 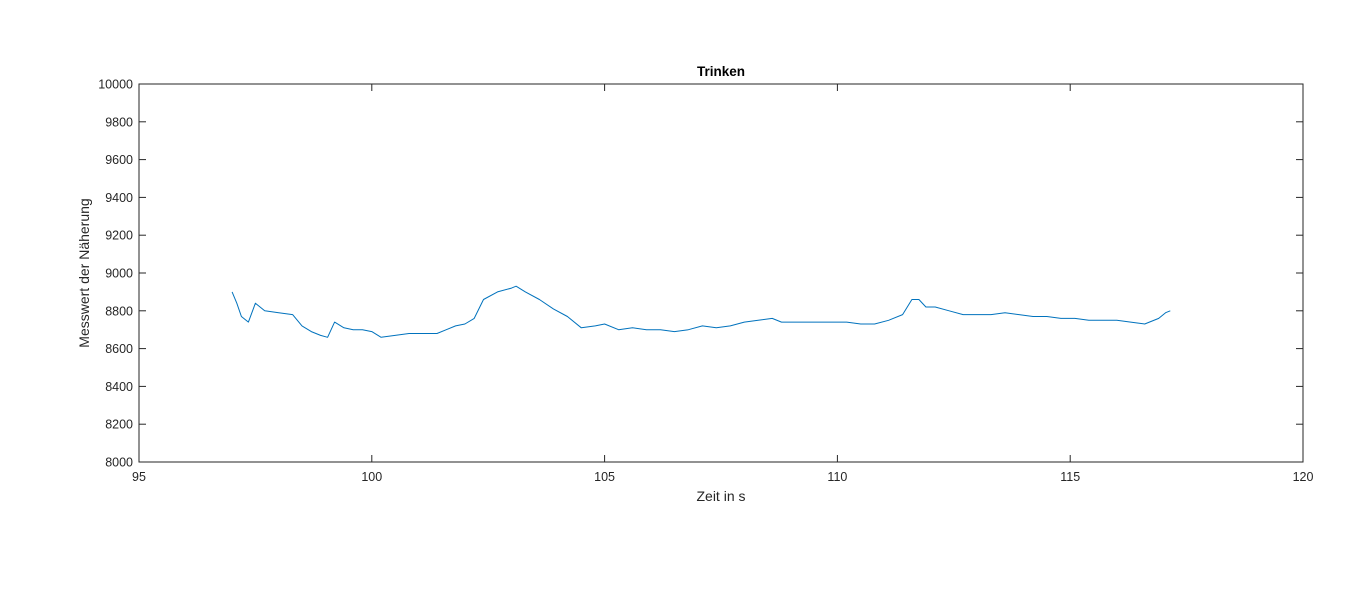 What do you see at coordinates (115, 85) in the screenshot?
I see `y-tick-label: 10000` at bounding box center [115, 85].